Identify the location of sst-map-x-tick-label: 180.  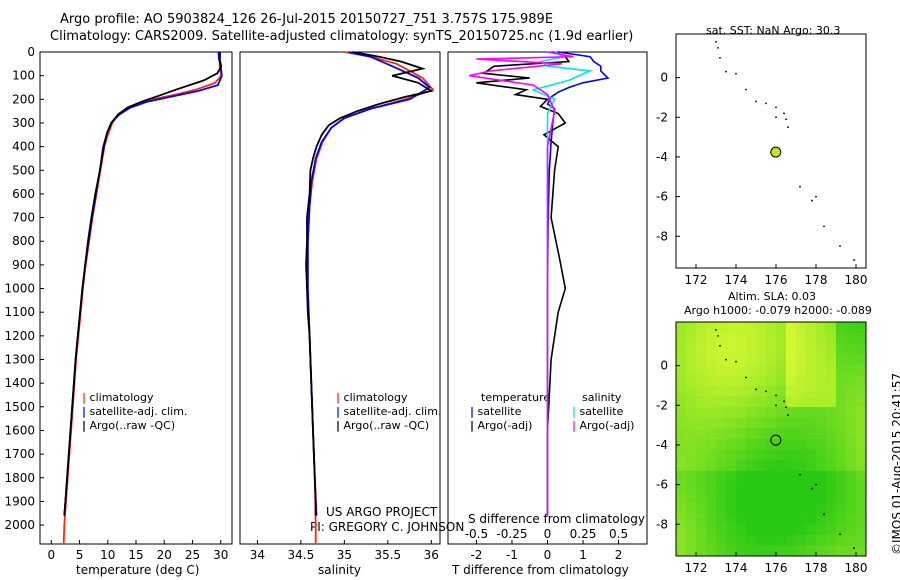
(856, 280).